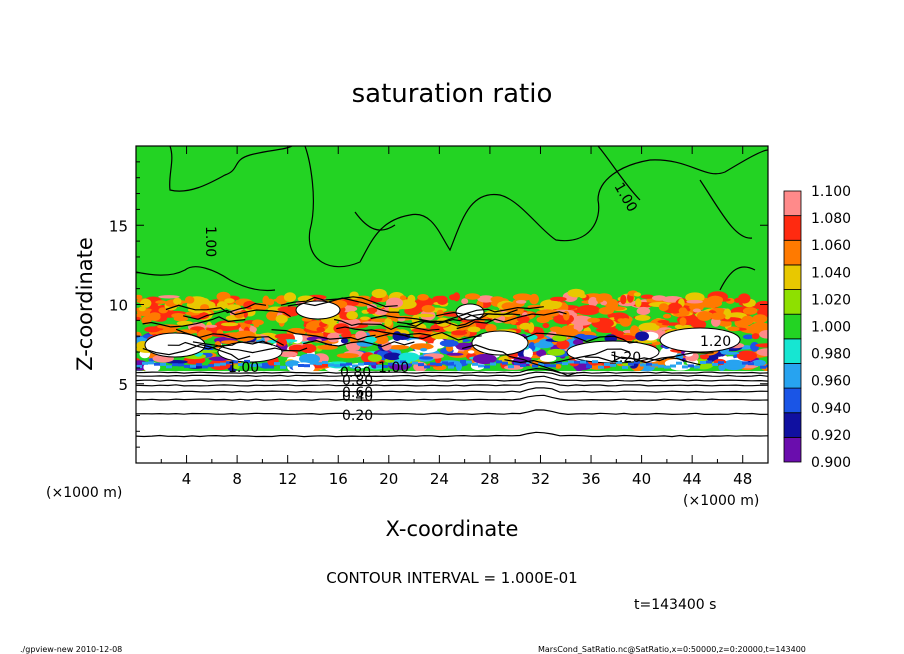  I want to click on colorbar-label: 0.960, so click(831, 382).